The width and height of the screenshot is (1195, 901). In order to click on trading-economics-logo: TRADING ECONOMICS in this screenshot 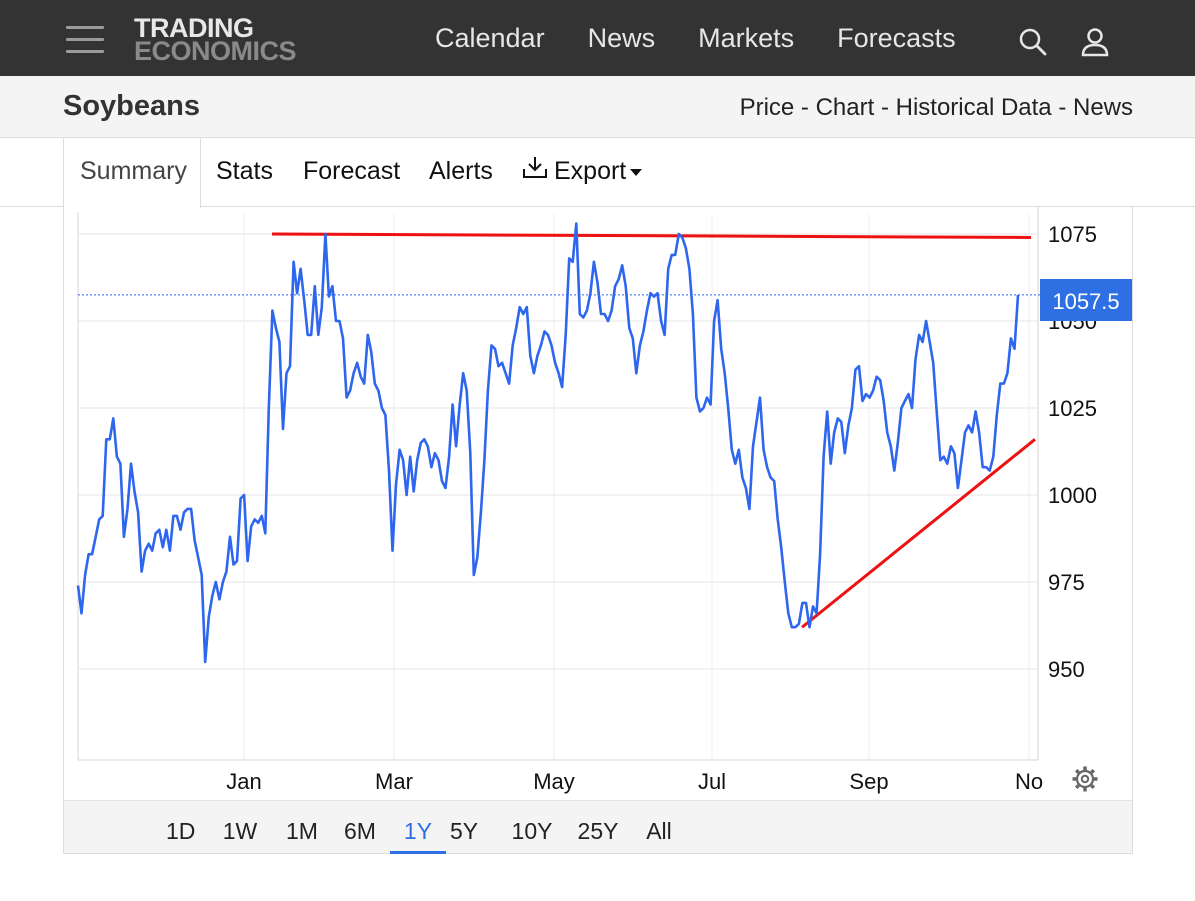, I will do `click(215, 39)`.